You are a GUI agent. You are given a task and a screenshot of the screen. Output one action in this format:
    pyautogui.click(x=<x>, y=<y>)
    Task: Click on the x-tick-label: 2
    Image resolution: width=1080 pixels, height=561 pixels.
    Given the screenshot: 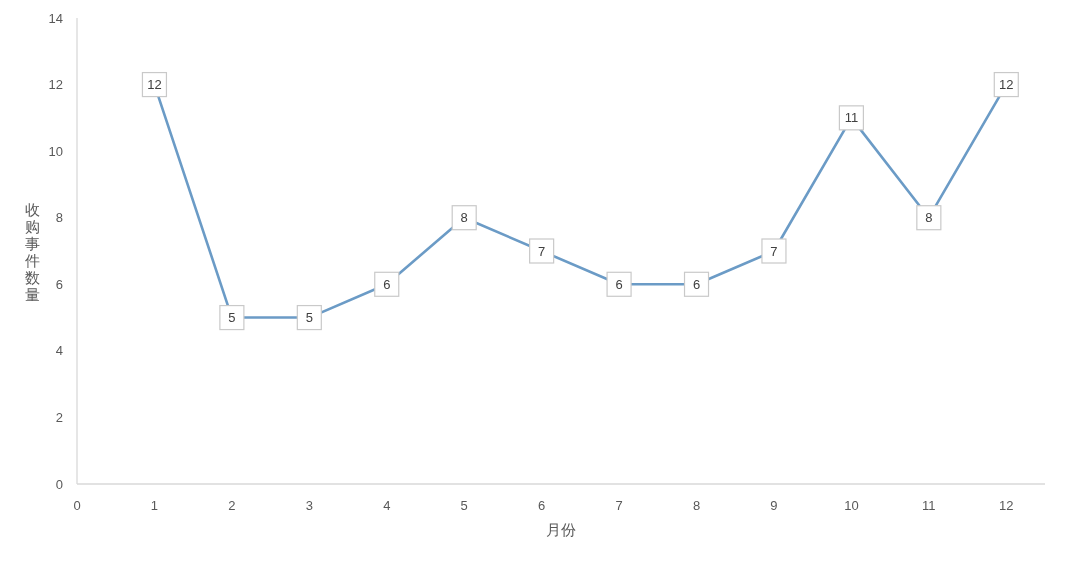 What is the action you would take?
    pyautogui.click(x=232, y=505)
    